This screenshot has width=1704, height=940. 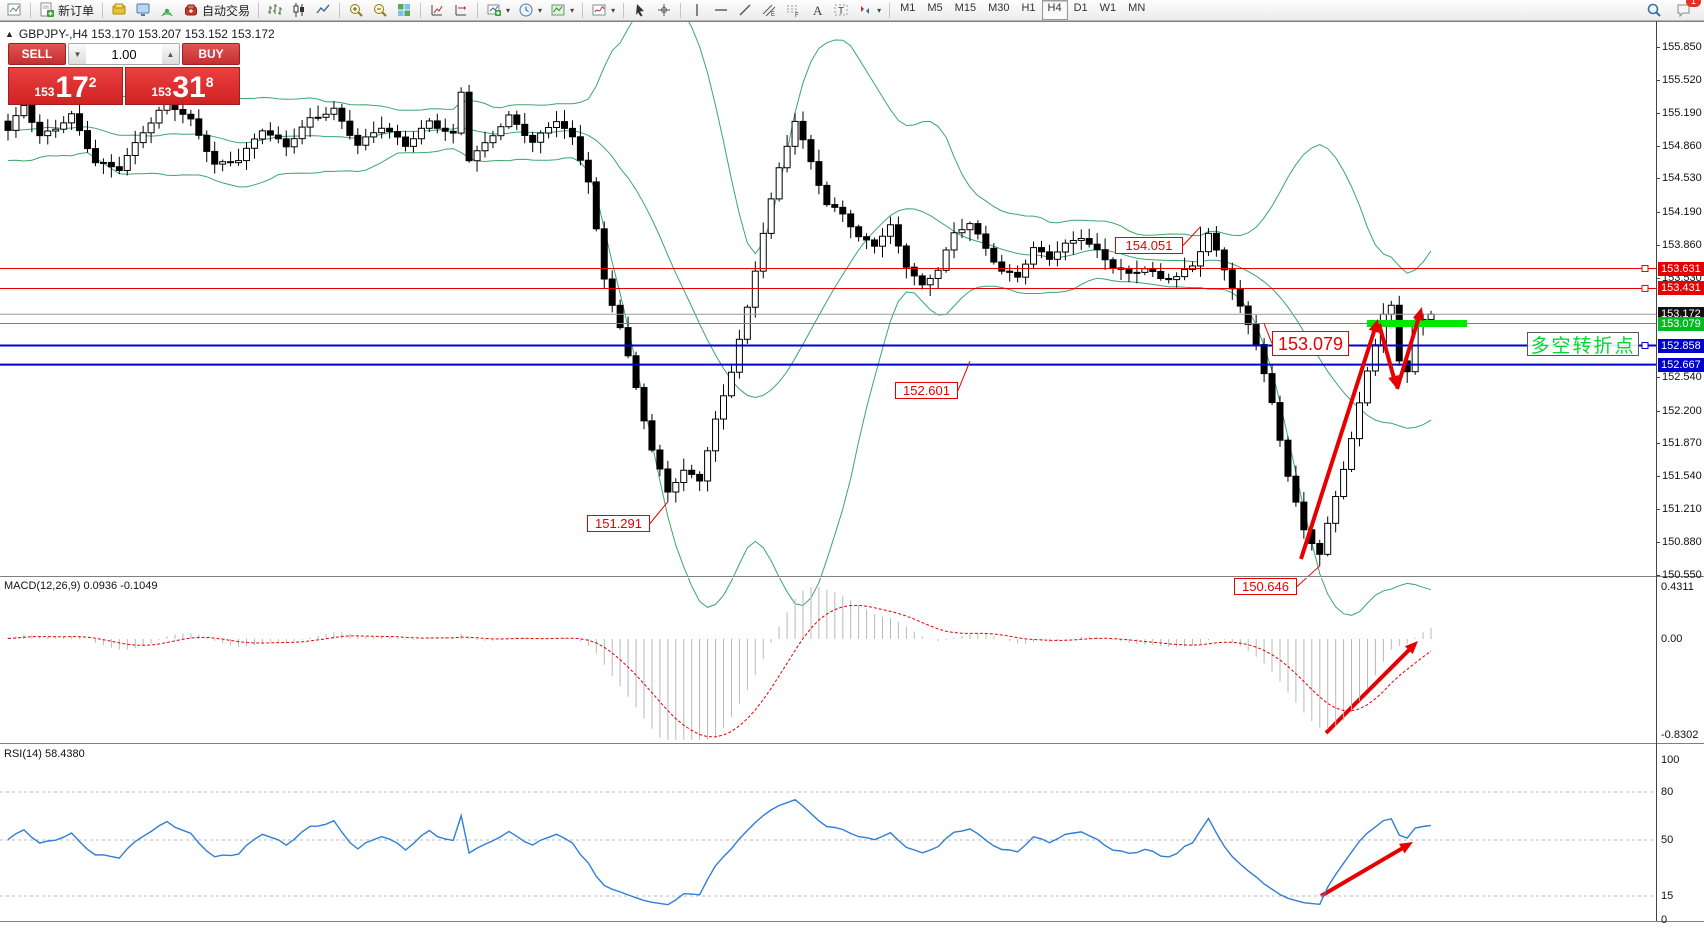 What do you see at coordinates (1265, 586) in the screenshot?
I see `price-annotation-150.646: 150.646` at bounding box center [1265, 586].